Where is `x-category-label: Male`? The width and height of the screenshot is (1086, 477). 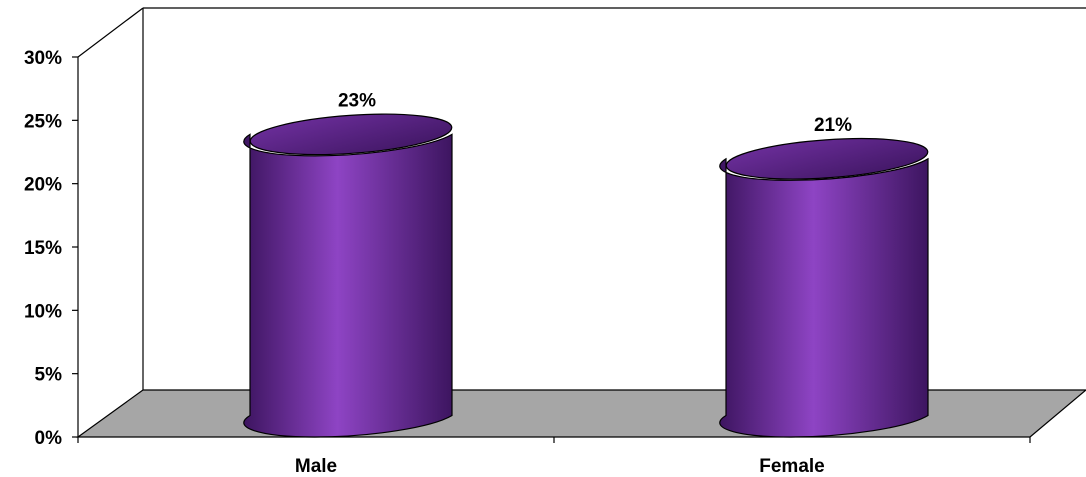 x-category-label: Male is located at coordinates (316, 466).